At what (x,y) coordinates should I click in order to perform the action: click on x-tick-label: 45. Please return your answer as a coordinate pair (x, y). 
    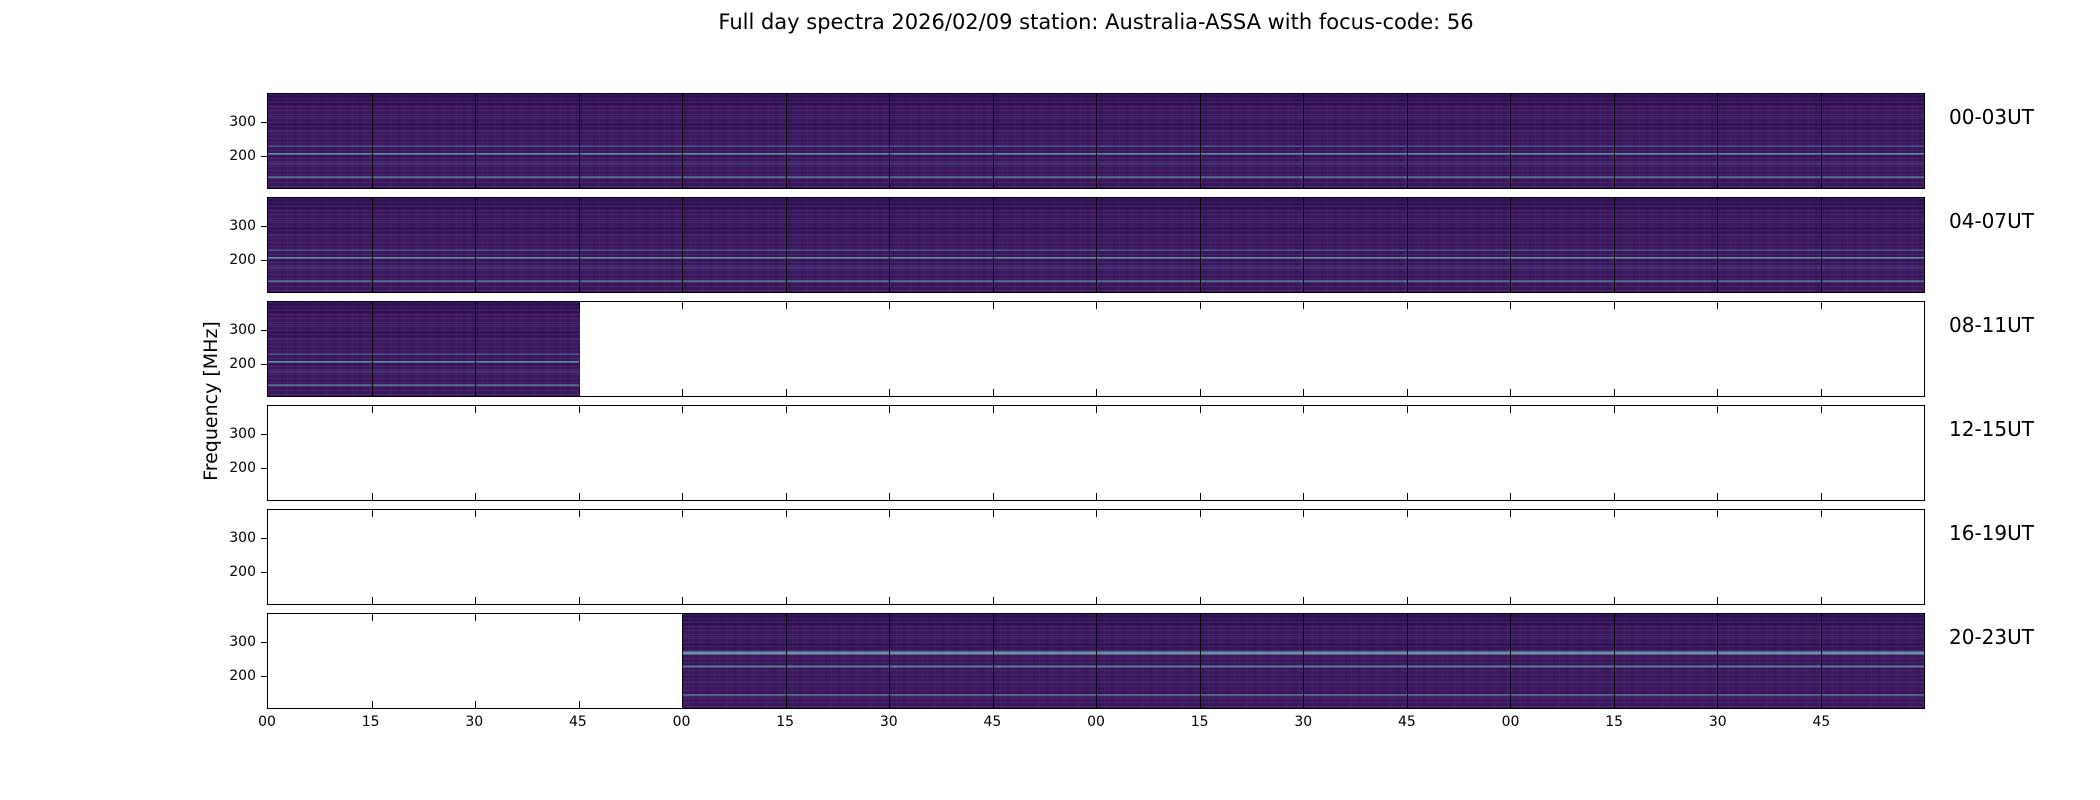
    Looking at the image, I should click on (992, 722).